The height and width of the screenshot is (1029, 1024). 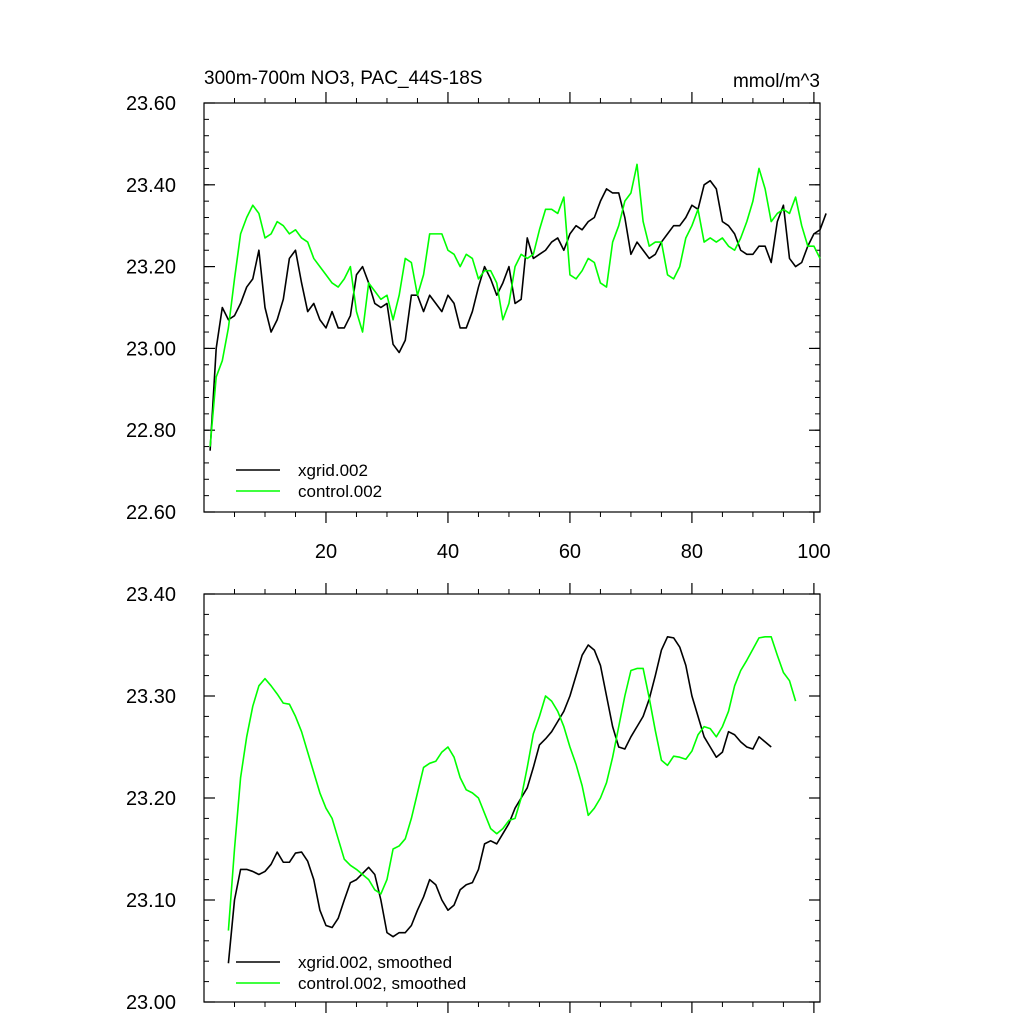 What do you see at coordinates (343, 78) in the screenshot?
I see `chart-title: 300m-700m NO3, PAC_44S-18S` at bounding box center [343, 78].